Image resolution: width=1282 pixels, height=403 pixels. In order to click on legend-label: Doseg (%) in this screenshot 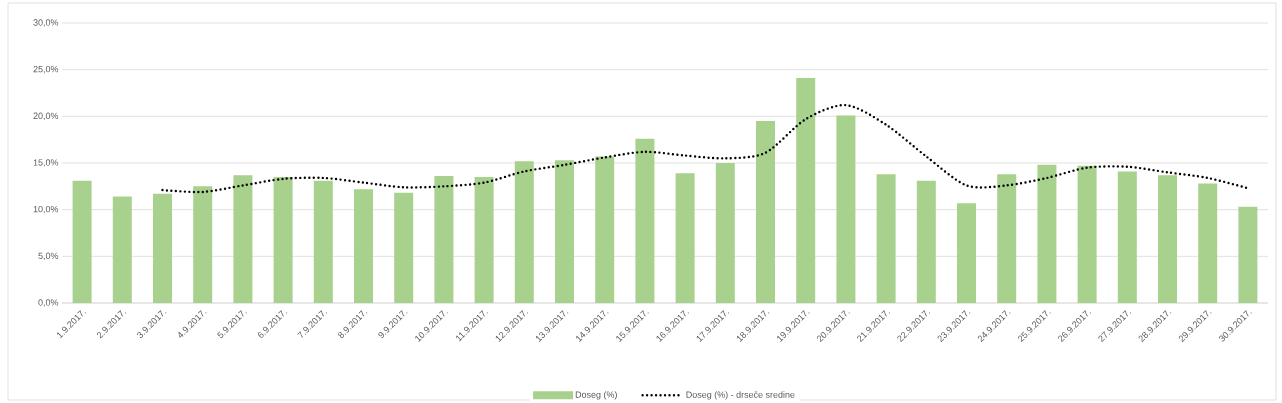, I will do `click(596, 395)`.